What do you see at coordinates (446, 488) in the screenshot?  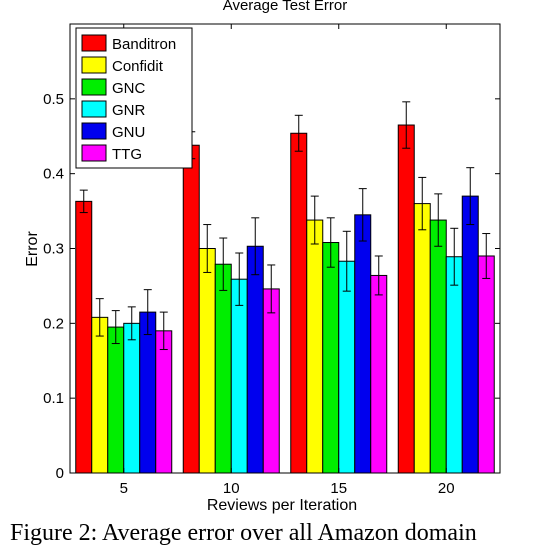 I see `x-tick-label: 20` at bounding box center [446, 488].